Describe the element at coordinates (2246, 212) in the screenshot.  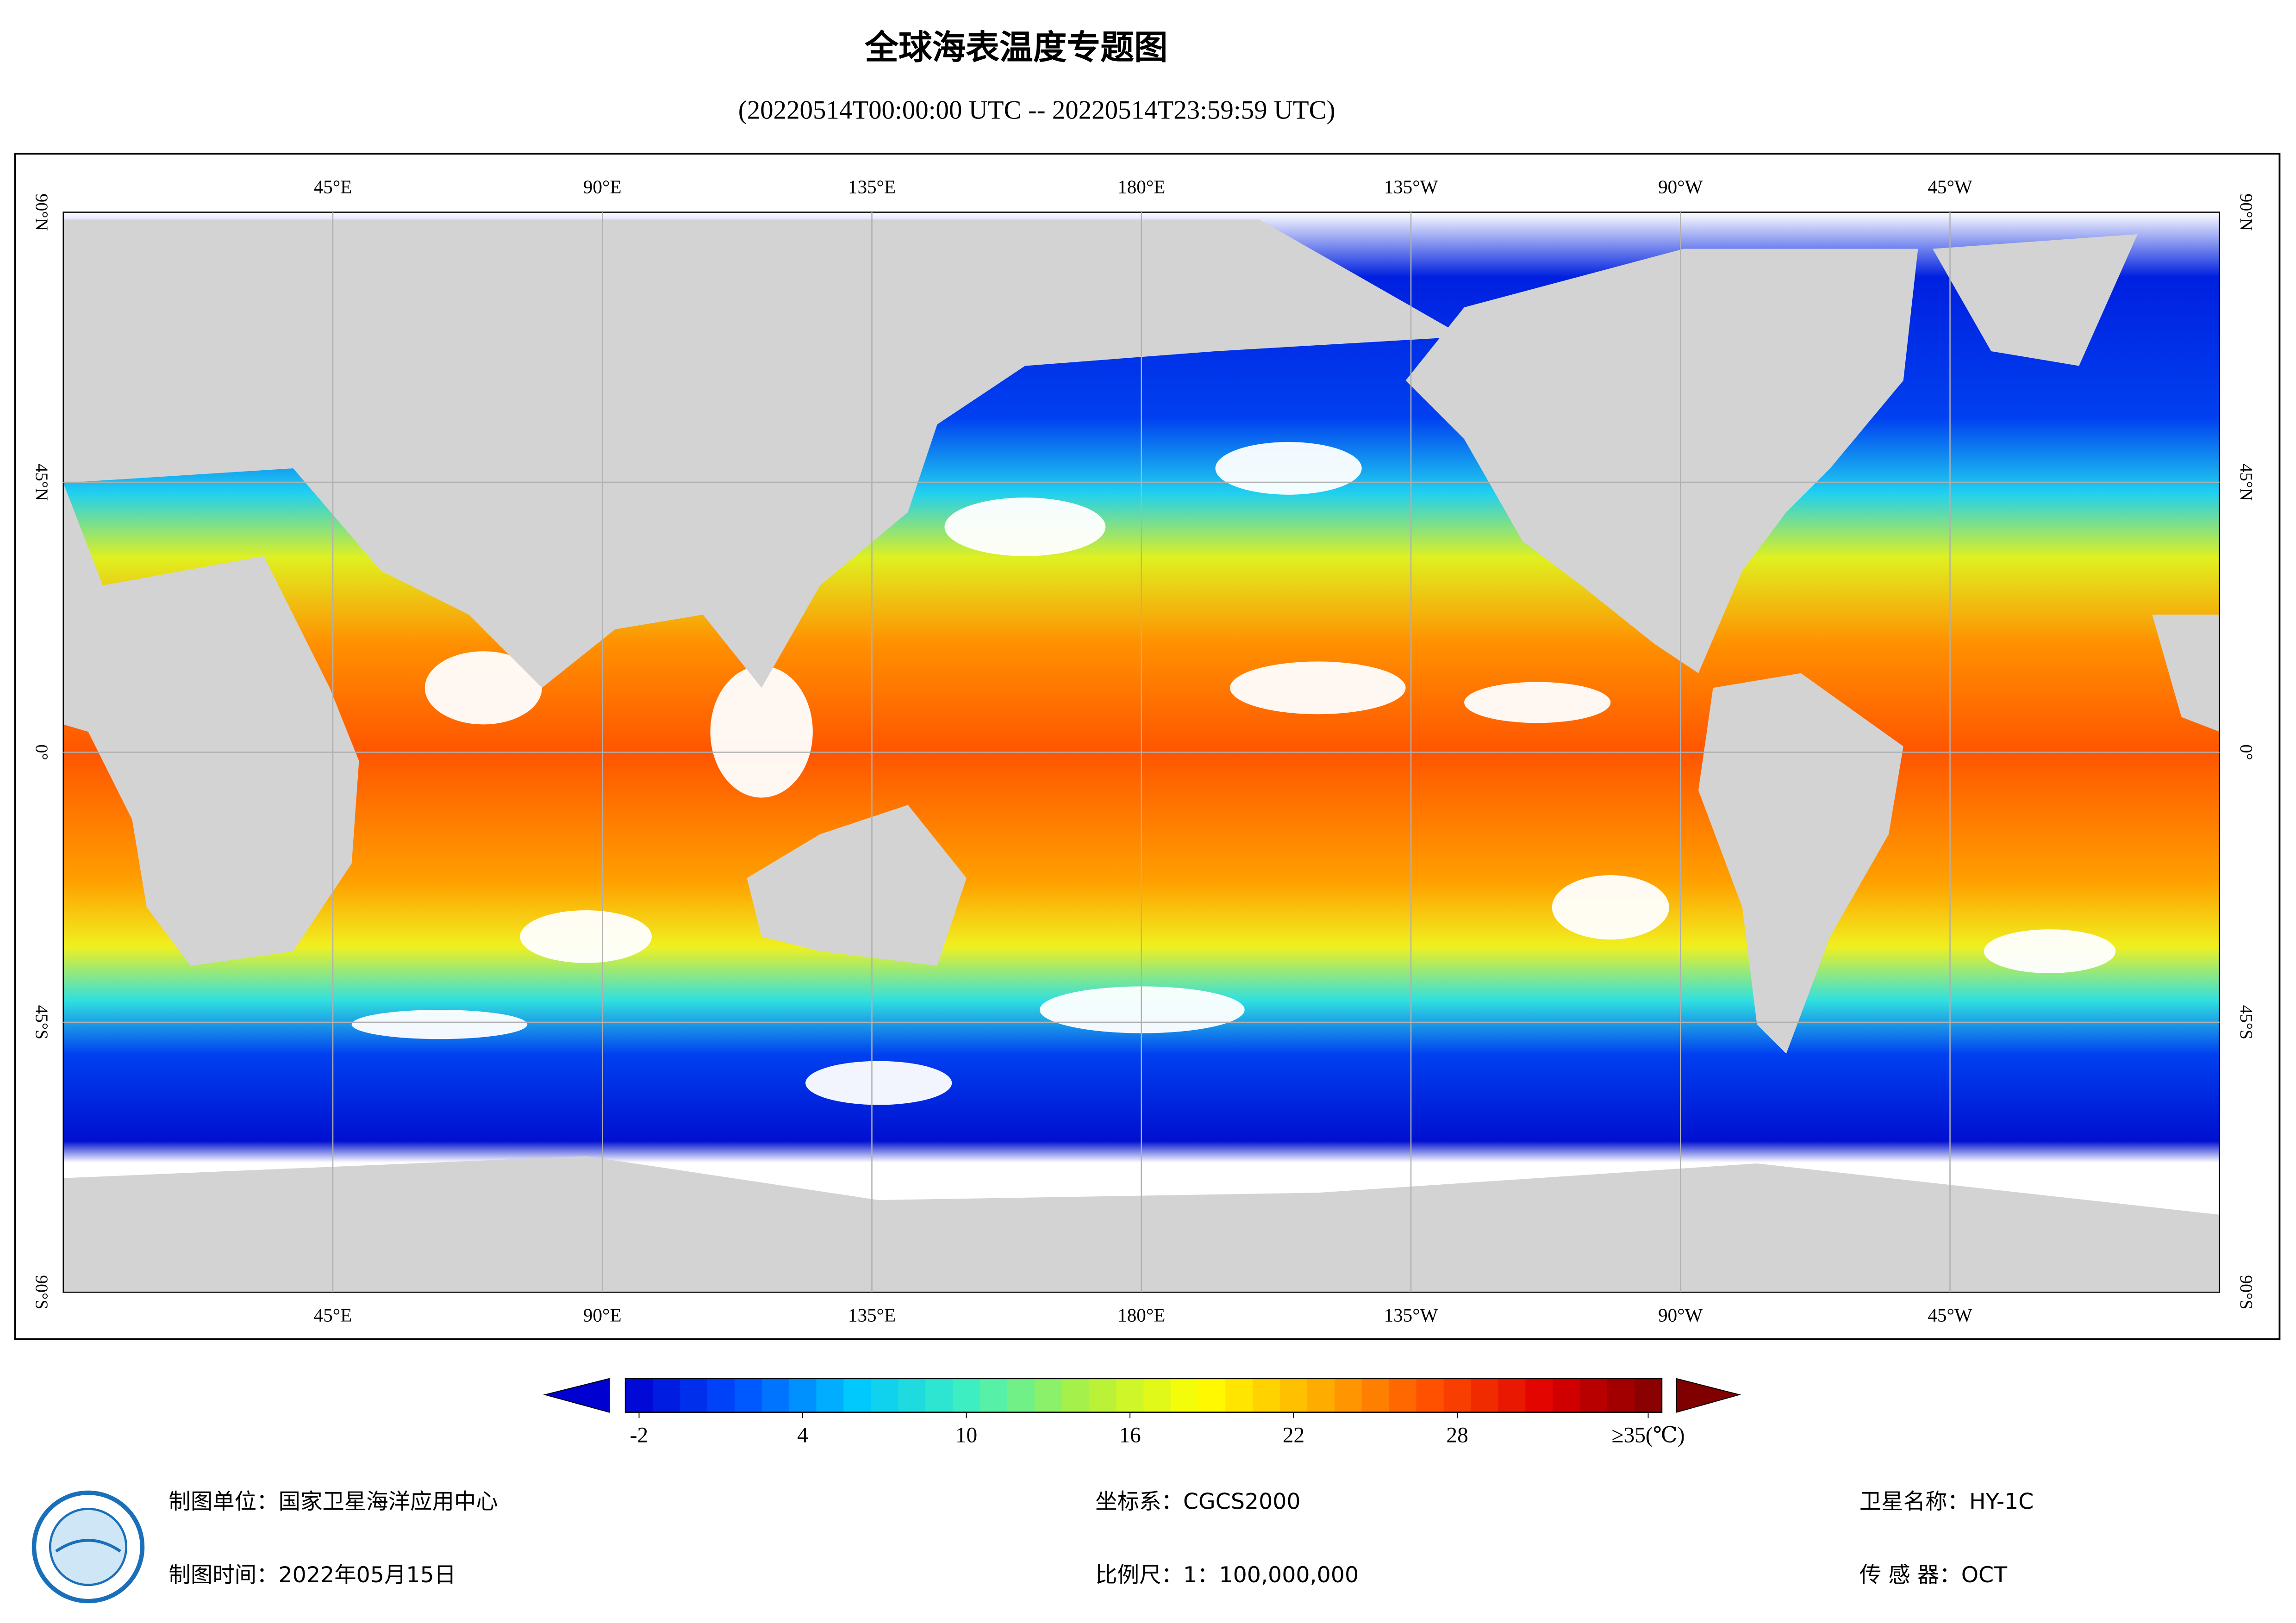
I see `lat-label-right: 90°N` at that location.